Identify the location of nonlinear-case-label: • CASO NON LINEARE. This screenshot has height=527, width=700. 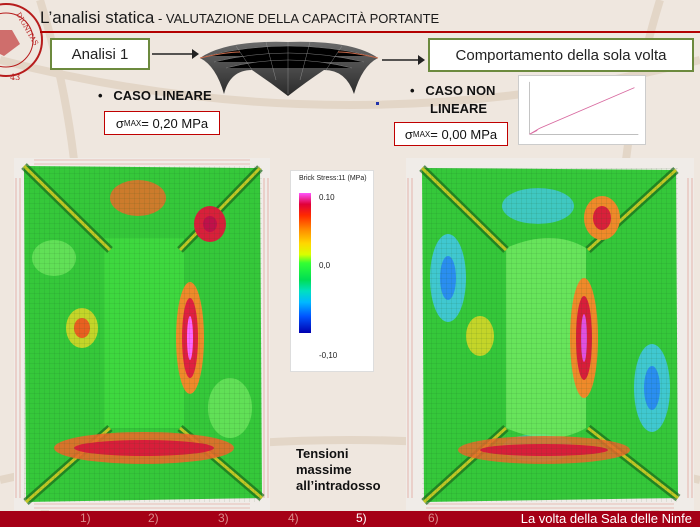
(453, 99).